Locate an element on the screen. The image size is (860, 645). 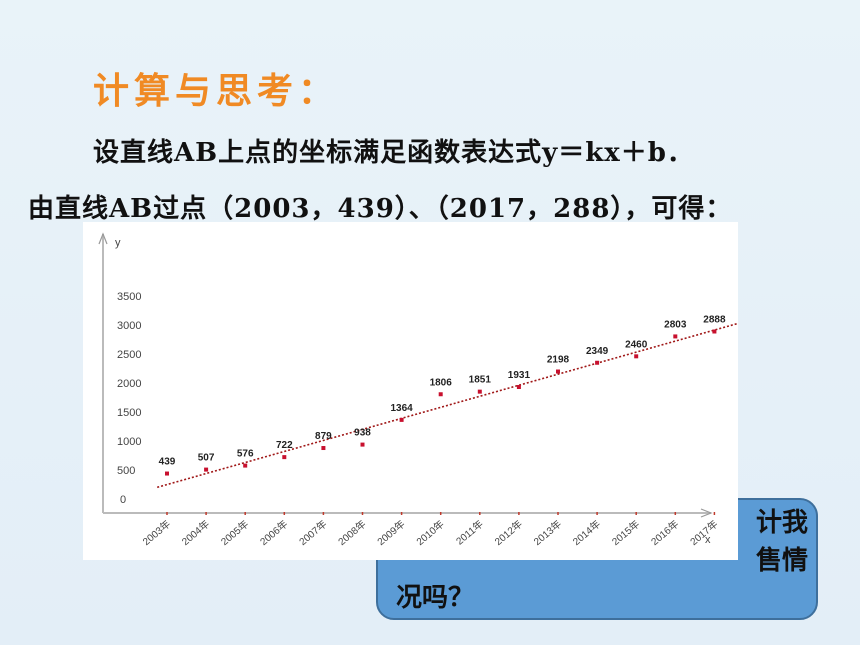
data-label: 879 is located at coordinates (323, 436).